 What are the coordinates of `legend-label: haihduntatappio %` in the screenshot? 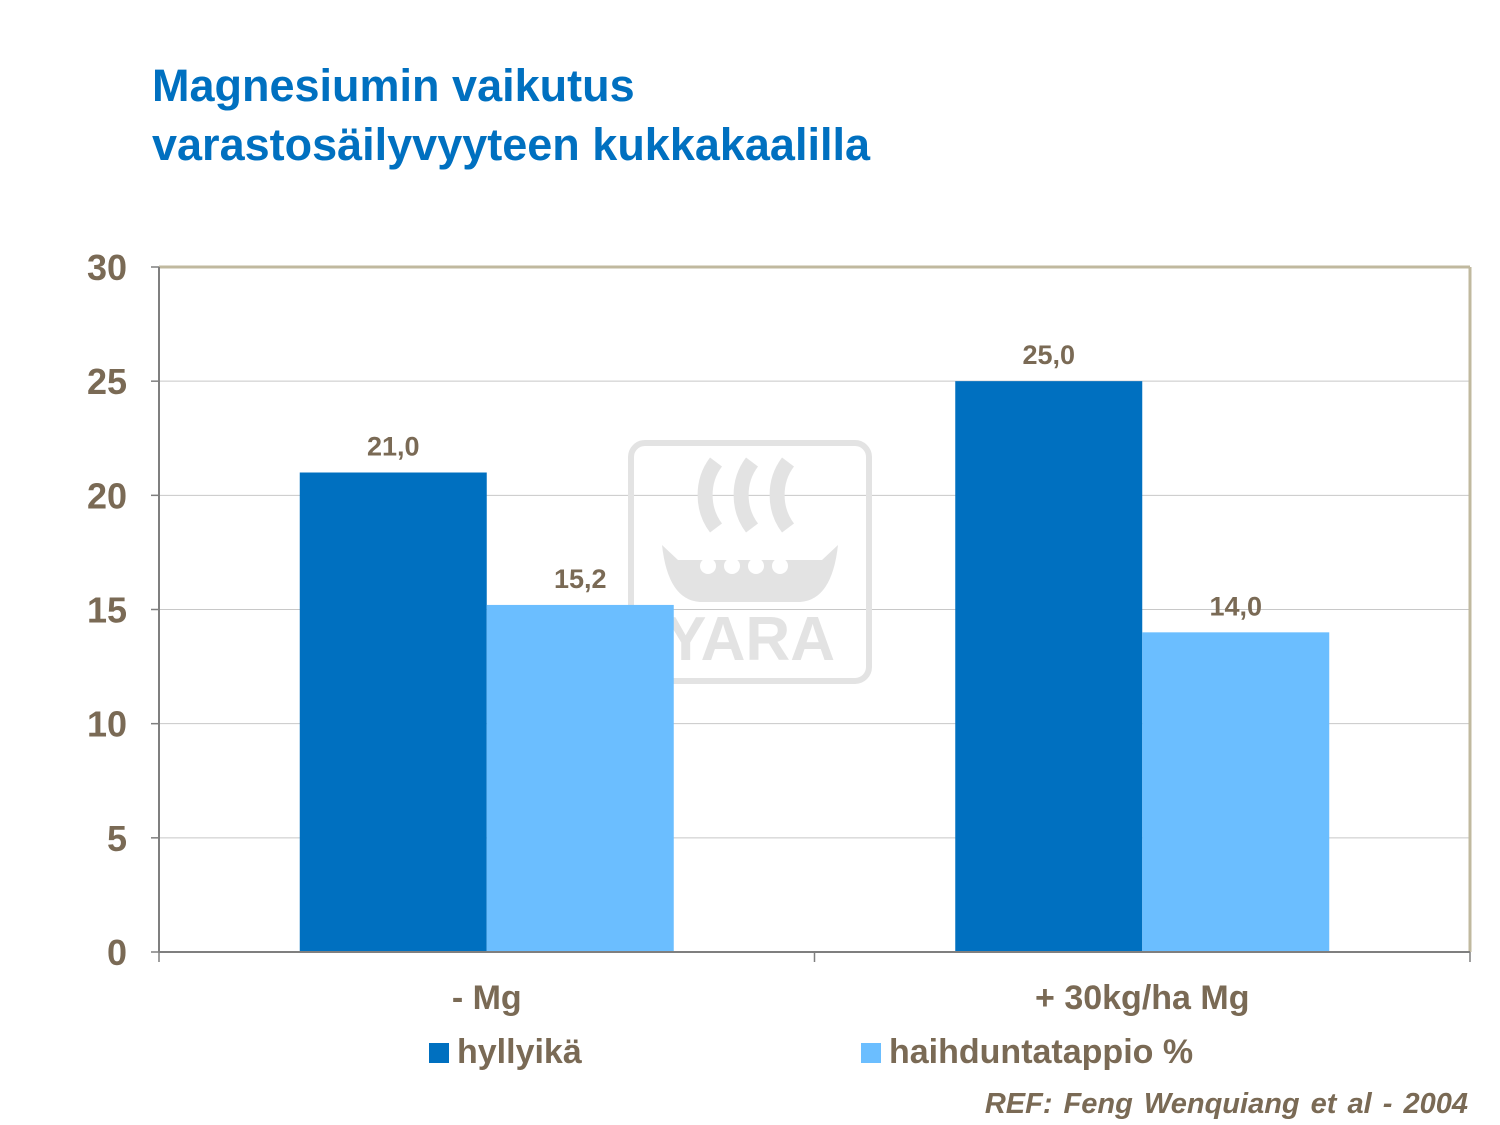 It's located at (1041, 1052).